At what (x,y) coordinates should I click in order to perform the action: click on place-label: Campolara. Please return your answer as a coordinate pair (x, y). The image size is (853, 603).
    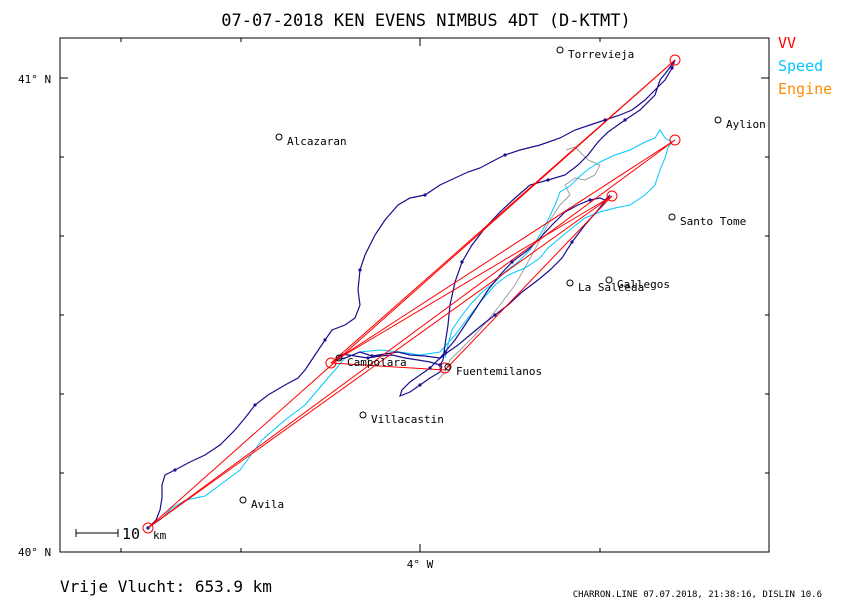
    Looking at the image, I should click on (377, 362).